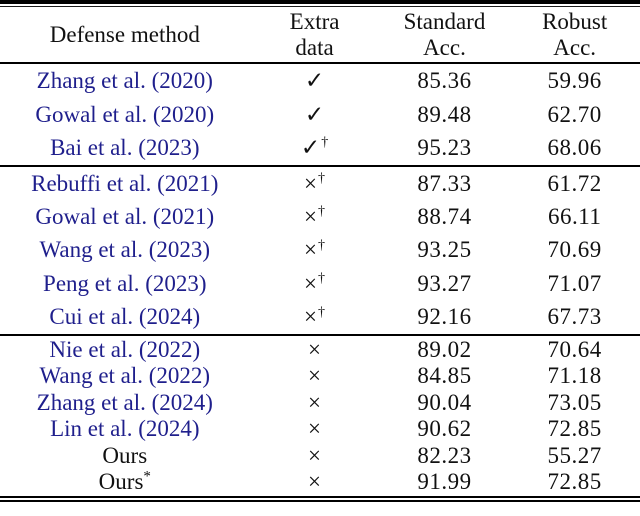 Image resolution: width=640 pixels, height=516 pixels. I want to click on method-citation-link: Zhang et al. (2020), so click(124, 80).